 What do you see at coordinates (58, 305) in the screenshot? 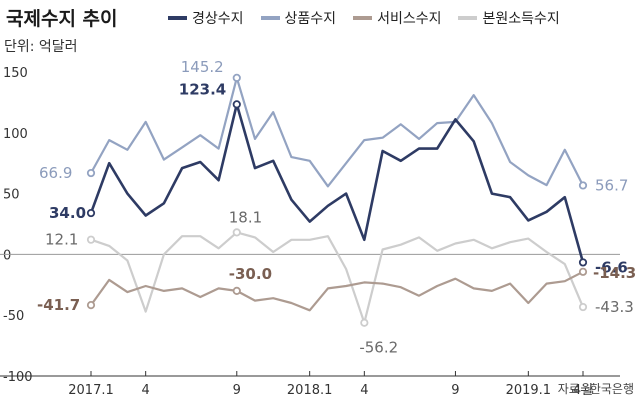
I see `data-label: -41.7` at bounding box center [58, 305].